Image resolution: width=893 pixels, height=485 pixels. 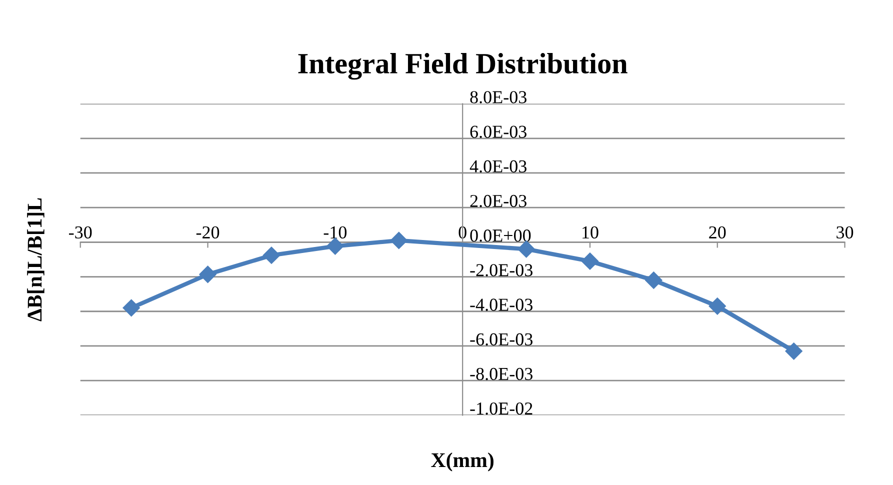 What do you see at coordinates (35, 260) in the screenshot?
I see `y-axis-title: ΔB[n]L/B[1]L` at bounding box center [35, 260].